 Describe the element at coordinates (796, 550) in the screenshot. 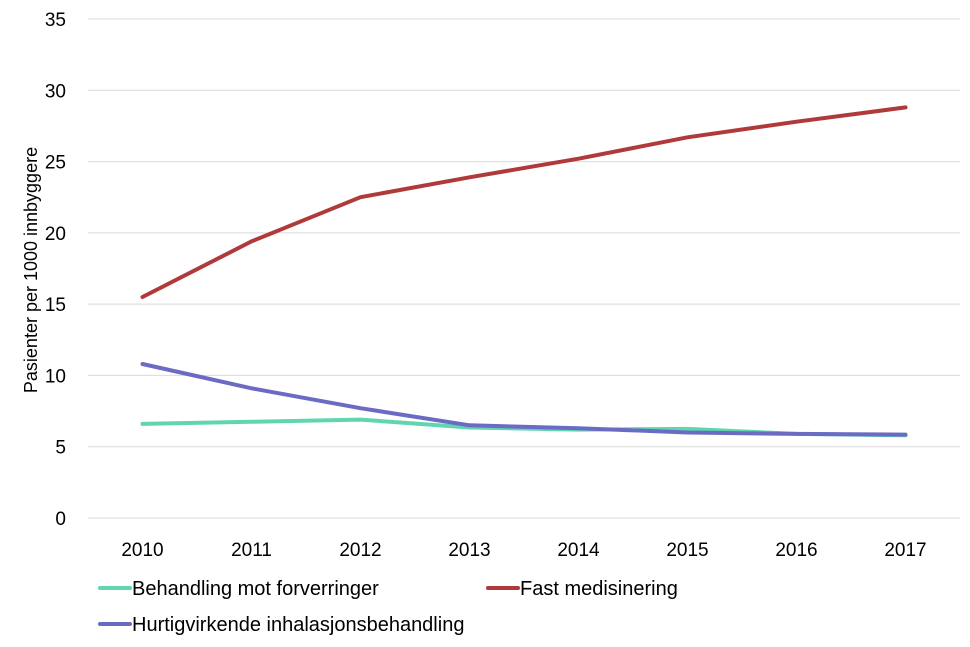

I see `x-tick-label: 2016` at that location.